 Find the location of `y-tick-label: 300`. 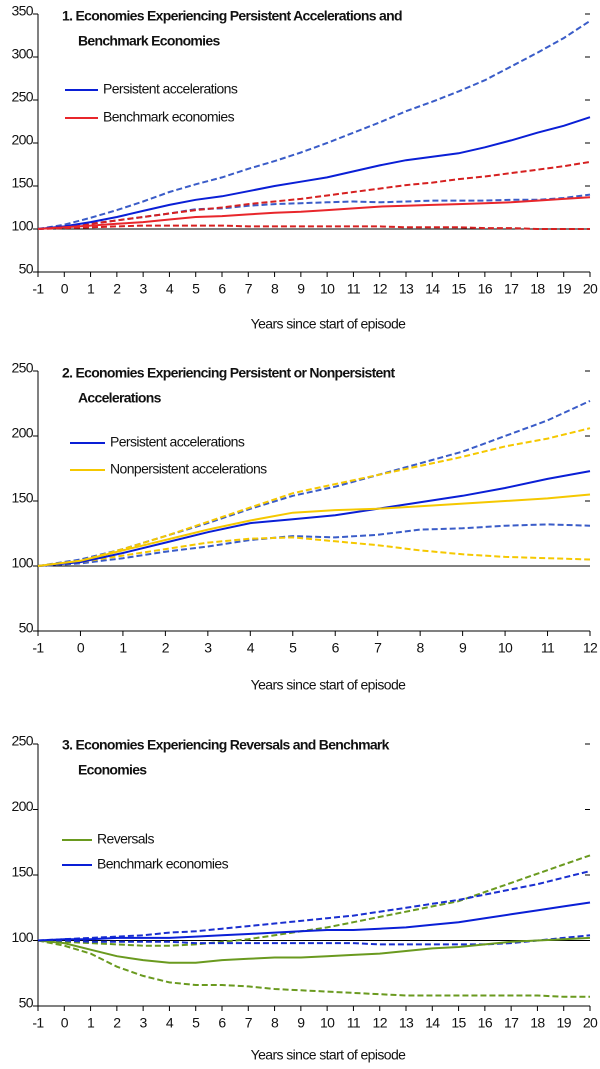

y-tick-label: 300 is located at coordinates (22, 54).